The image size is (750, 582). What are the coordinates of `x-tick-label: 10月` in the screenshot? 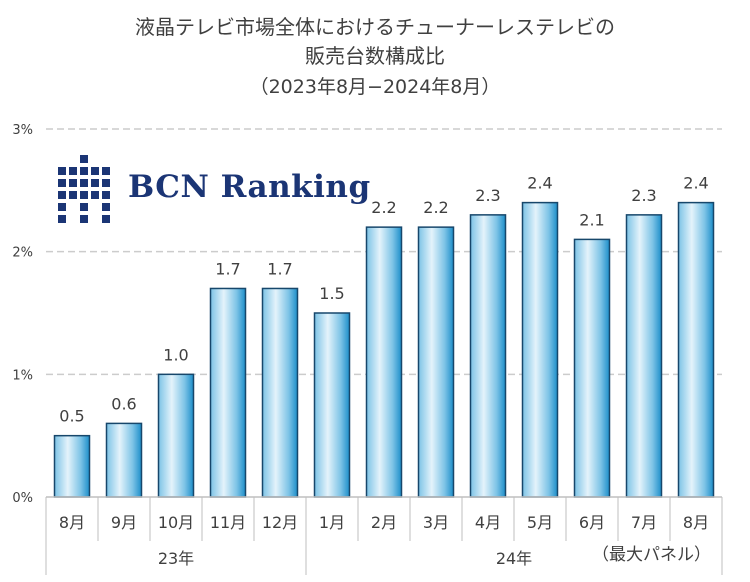 It's located at (176, 522).